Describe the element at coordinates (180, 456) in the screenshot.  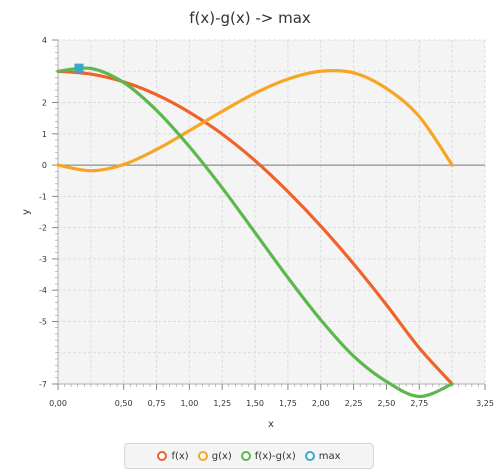
I see `legend-label: f(x)` at that location.